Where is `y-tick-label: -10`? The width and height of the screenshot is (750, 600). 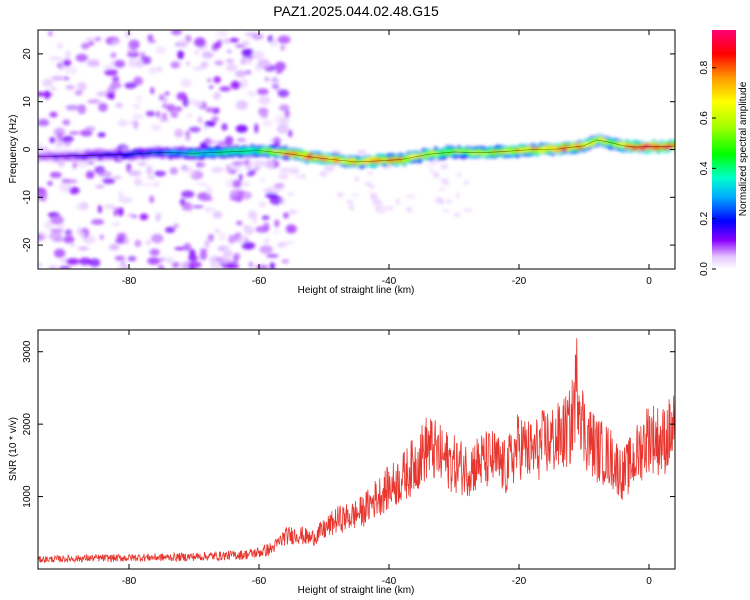
y-tick-label: -10 is located at coordinates (27, 197).